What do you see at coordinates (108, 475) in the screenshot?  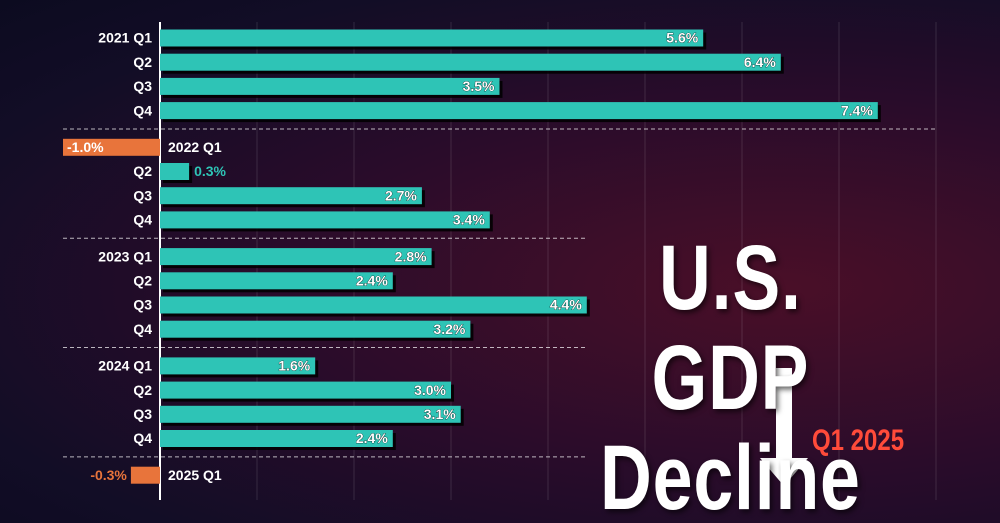 I see `value-label: -0.3%` at bounding box center [108, 475].